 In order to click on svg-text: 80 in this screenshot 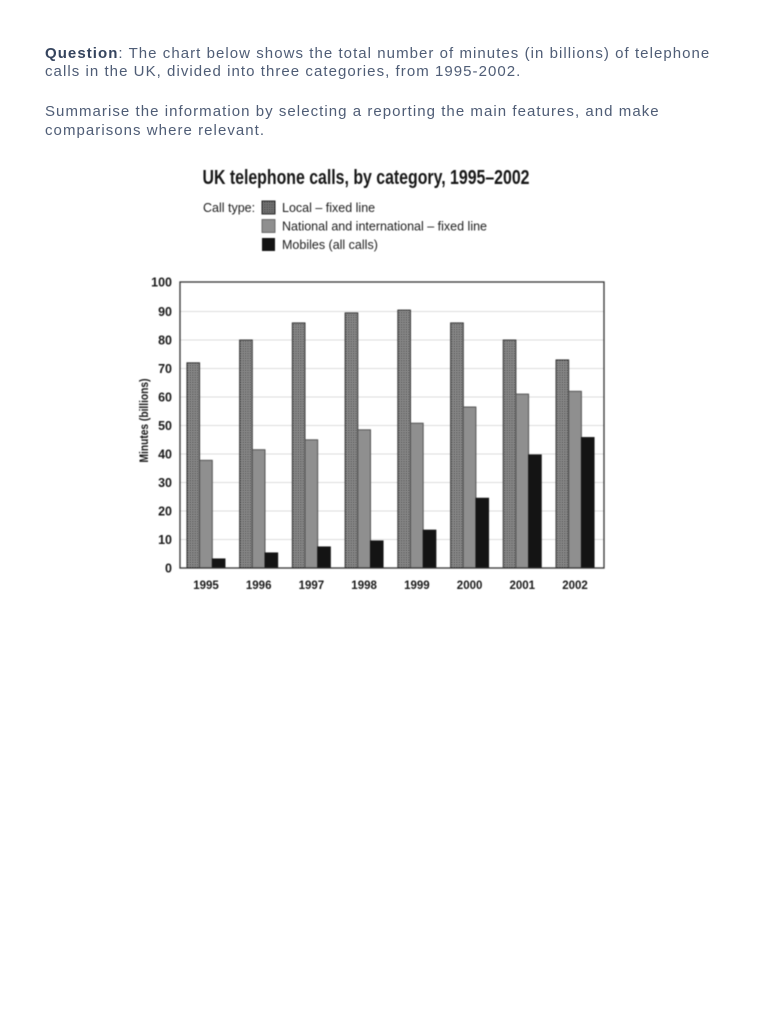, I will do `click(165, 340)`.